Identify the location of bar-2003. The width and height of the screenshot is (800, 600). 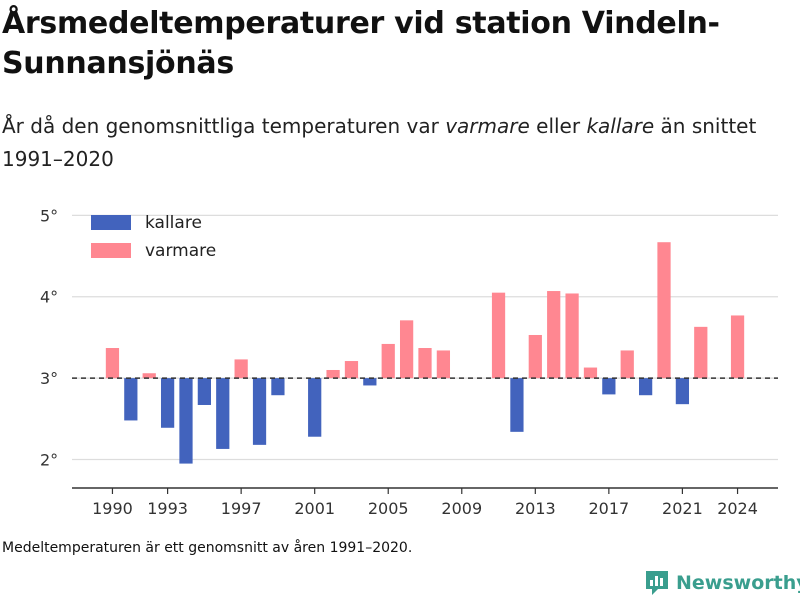
(351, 370).